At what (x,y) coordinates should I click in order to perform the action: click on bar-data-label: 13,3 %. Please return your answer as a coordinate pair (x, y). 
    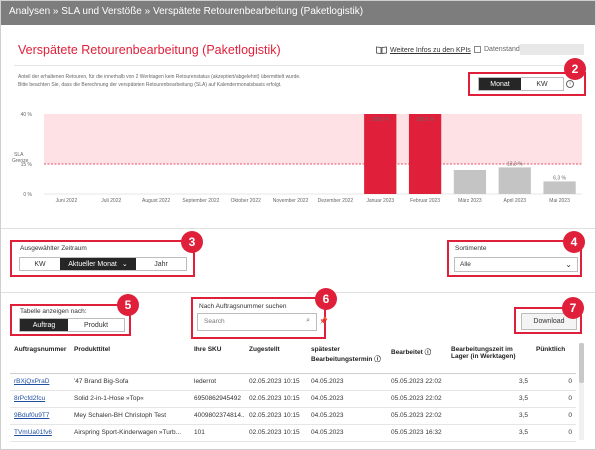
    Looking at the image, I should click on (515, 164).